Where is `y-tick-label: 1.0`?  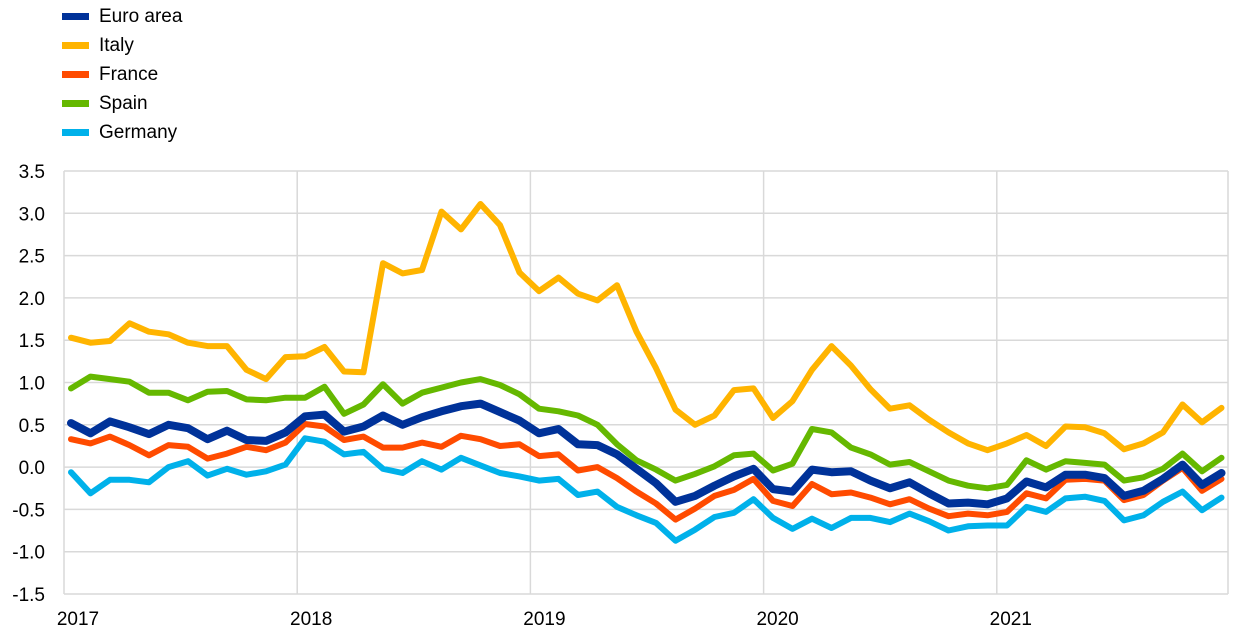 y-tick-label: 1.0 is located at coordinates (32, 384).